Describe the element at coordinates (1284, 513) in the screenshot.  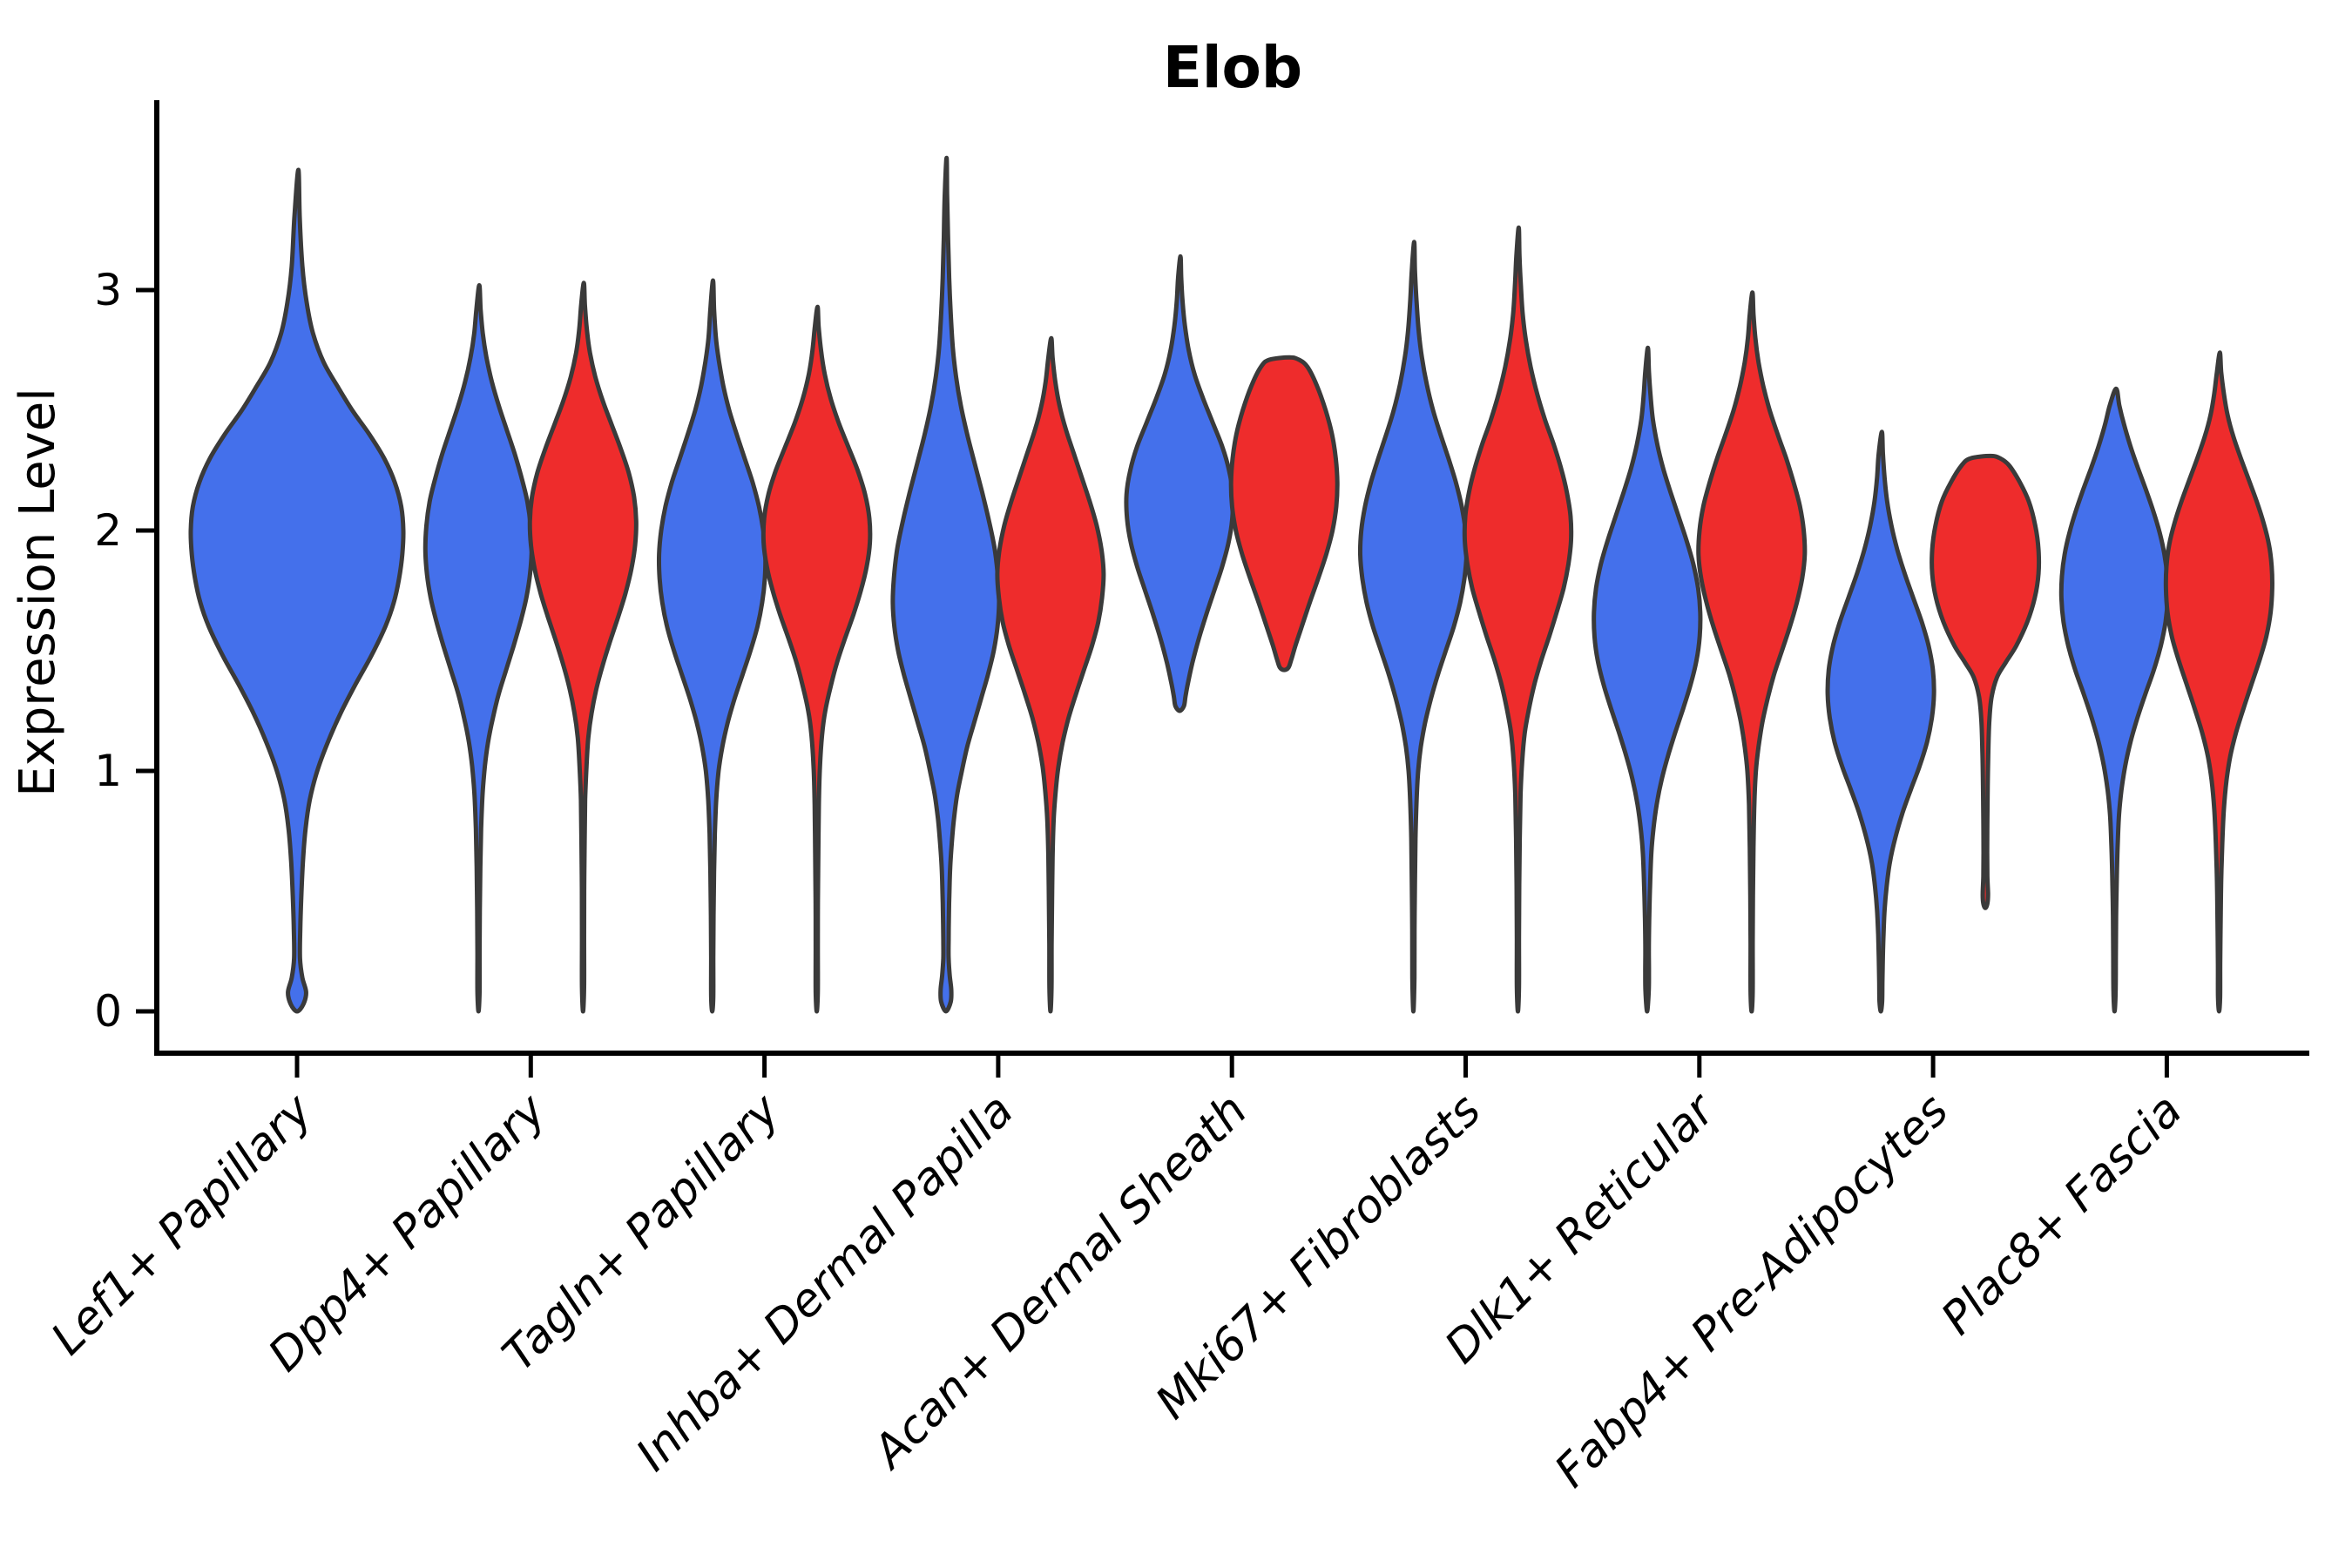
I see `violin-red-acan-dermal-sheath` at that location.